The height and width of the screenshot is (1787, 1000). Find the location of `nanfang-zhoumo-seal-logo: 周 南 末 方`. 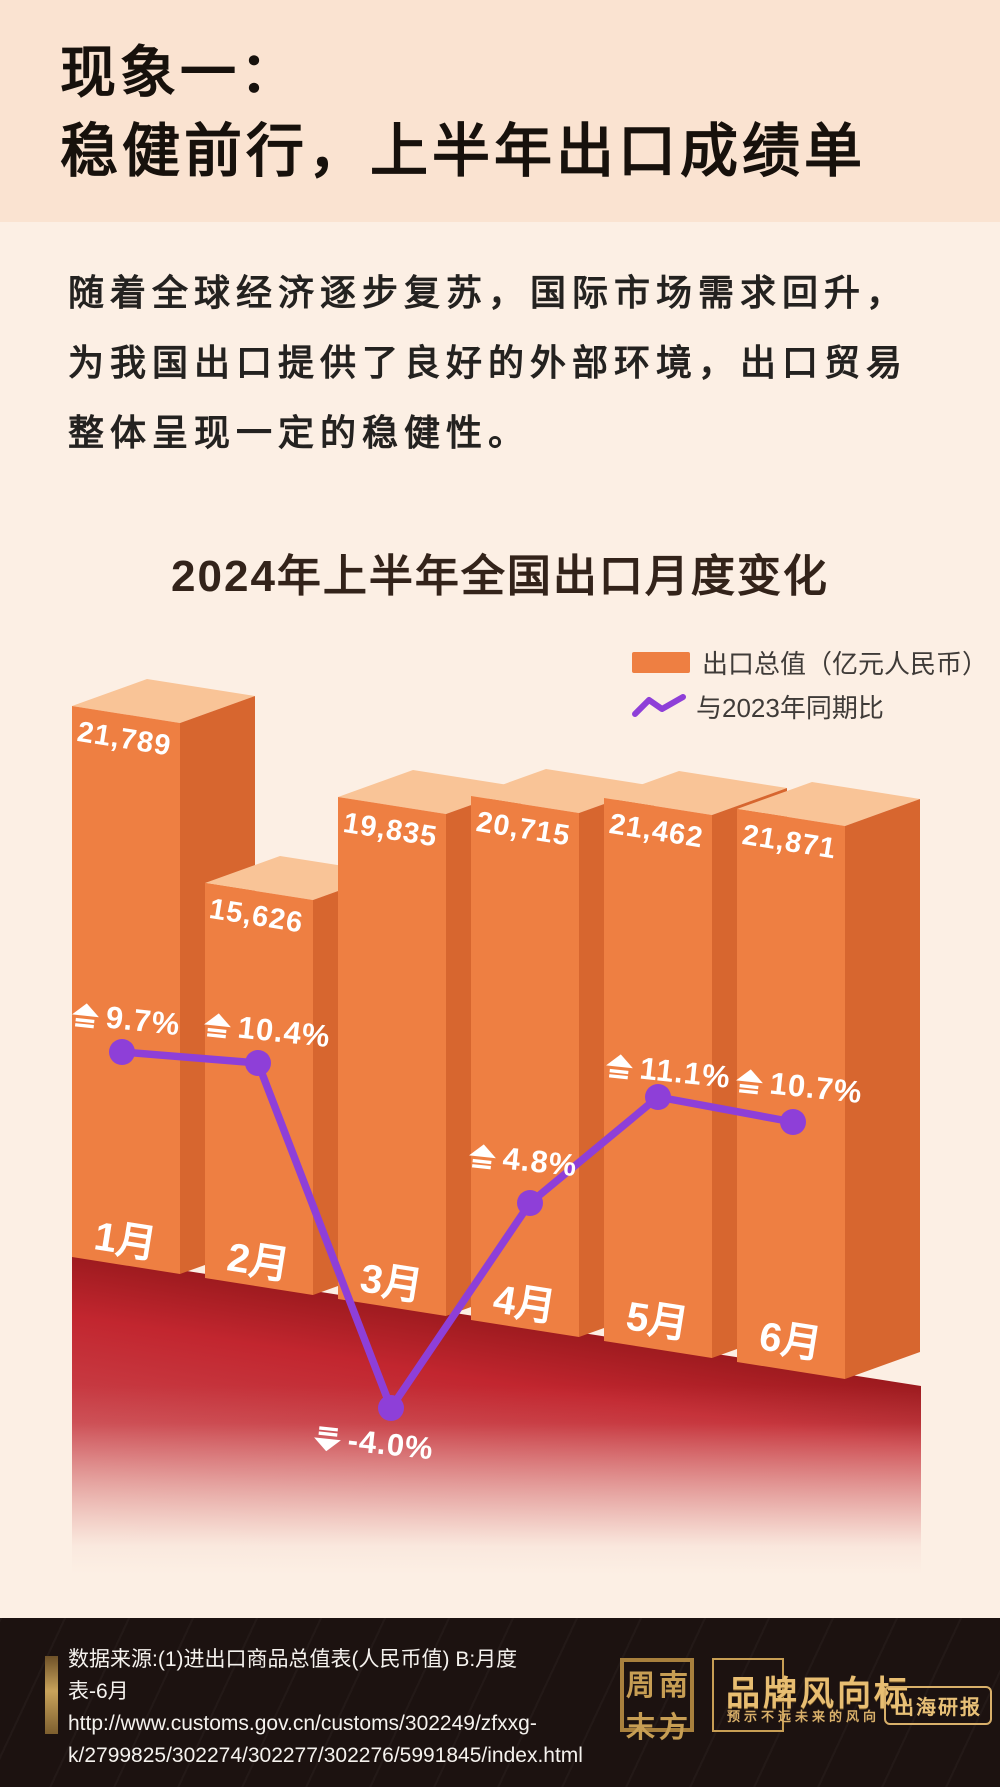

nanfang-zhoumo-seal-logo: 周 南 末 方 is located at coordinates (657, 1701).